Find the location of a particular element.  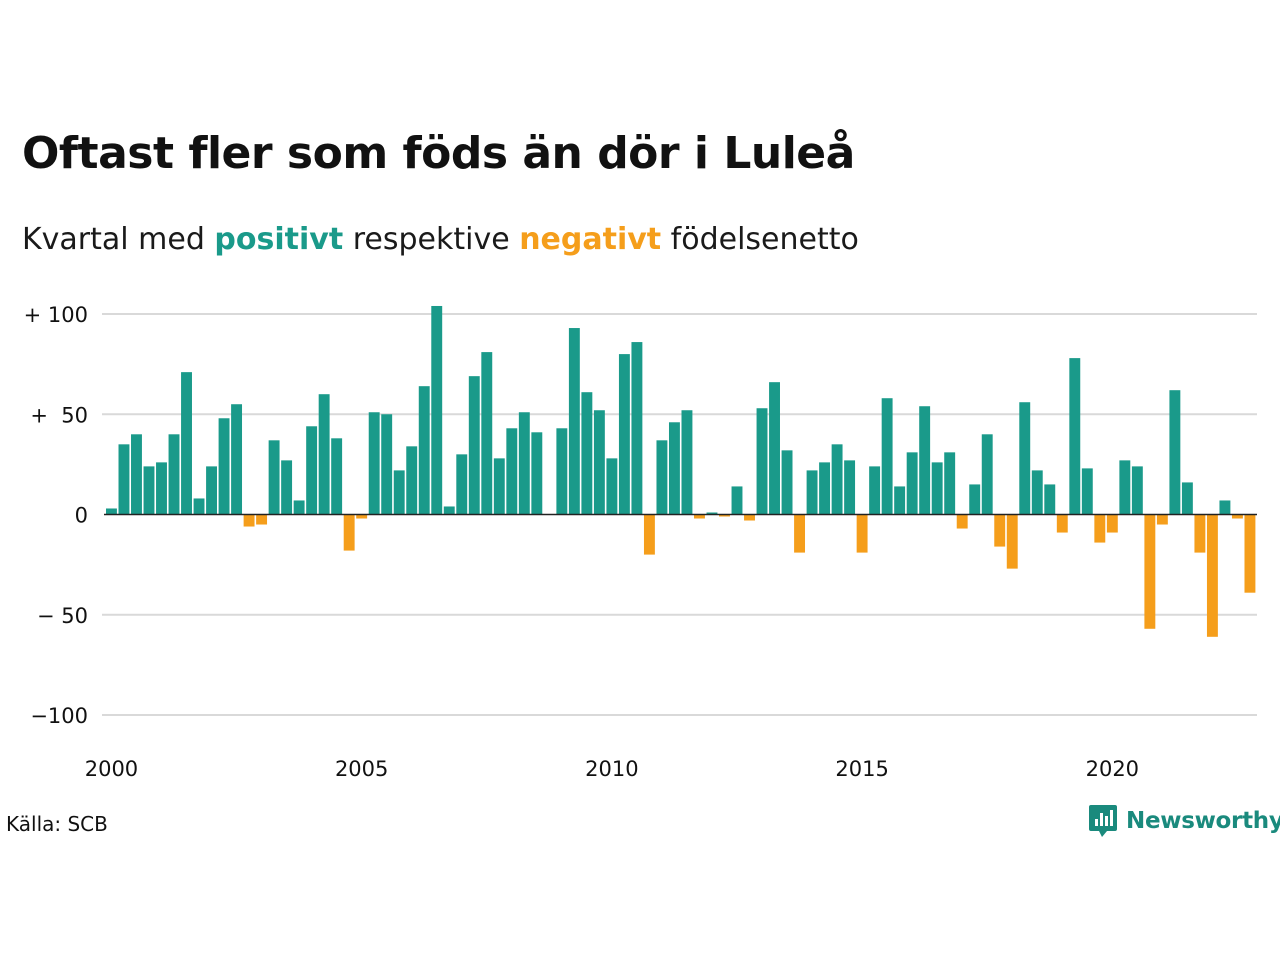

newsworthy-brand: Newsworthy is located at coordinates (1184, 821).